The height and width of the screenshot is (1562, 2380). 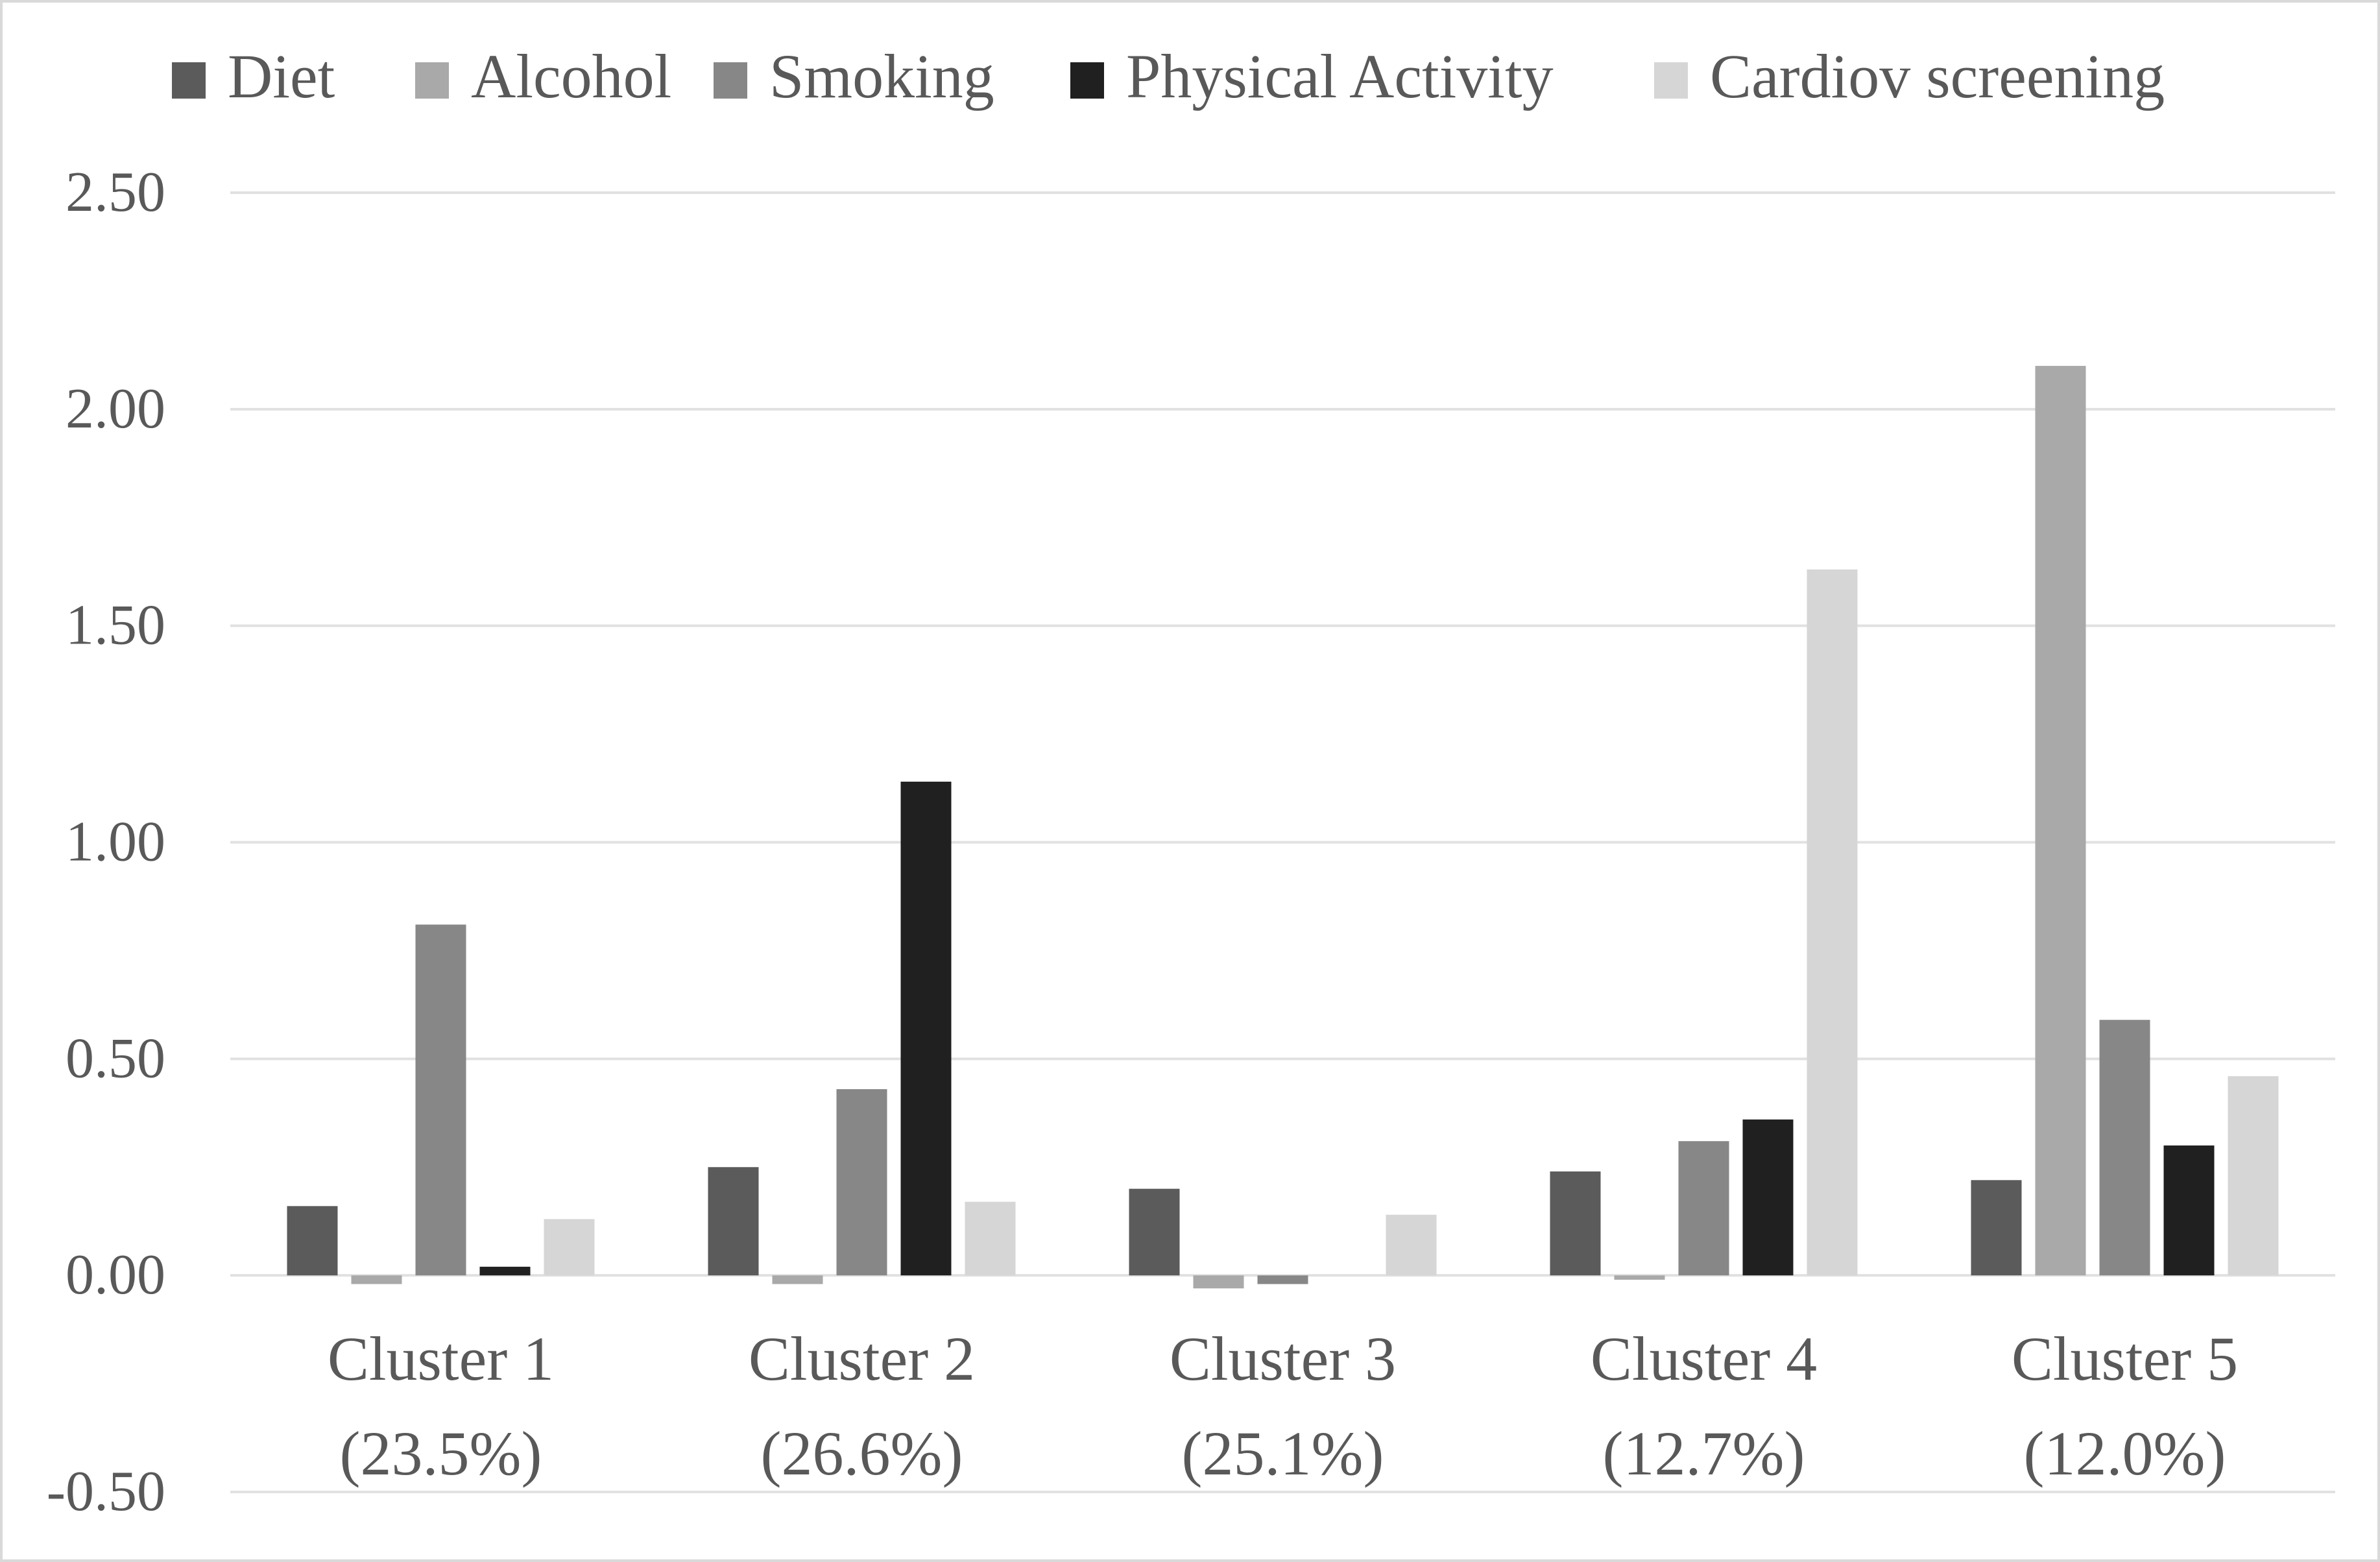 What do you see at coordinates (862, 1453) in the screenshot?
I see `x-category-share: (26.6%)` at bounding box center [862, 1453].